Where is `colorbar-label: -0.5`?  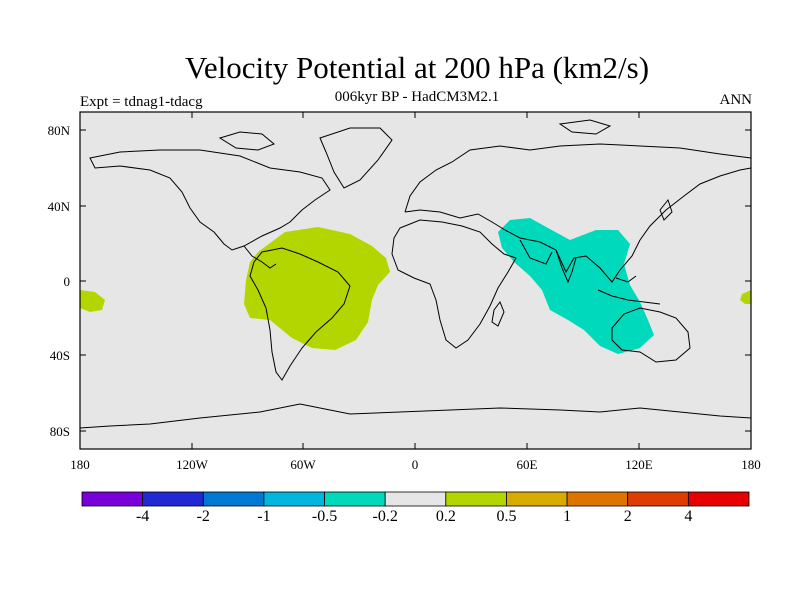
colorbar-label: -0.5 is located at coordinates (324, 516).